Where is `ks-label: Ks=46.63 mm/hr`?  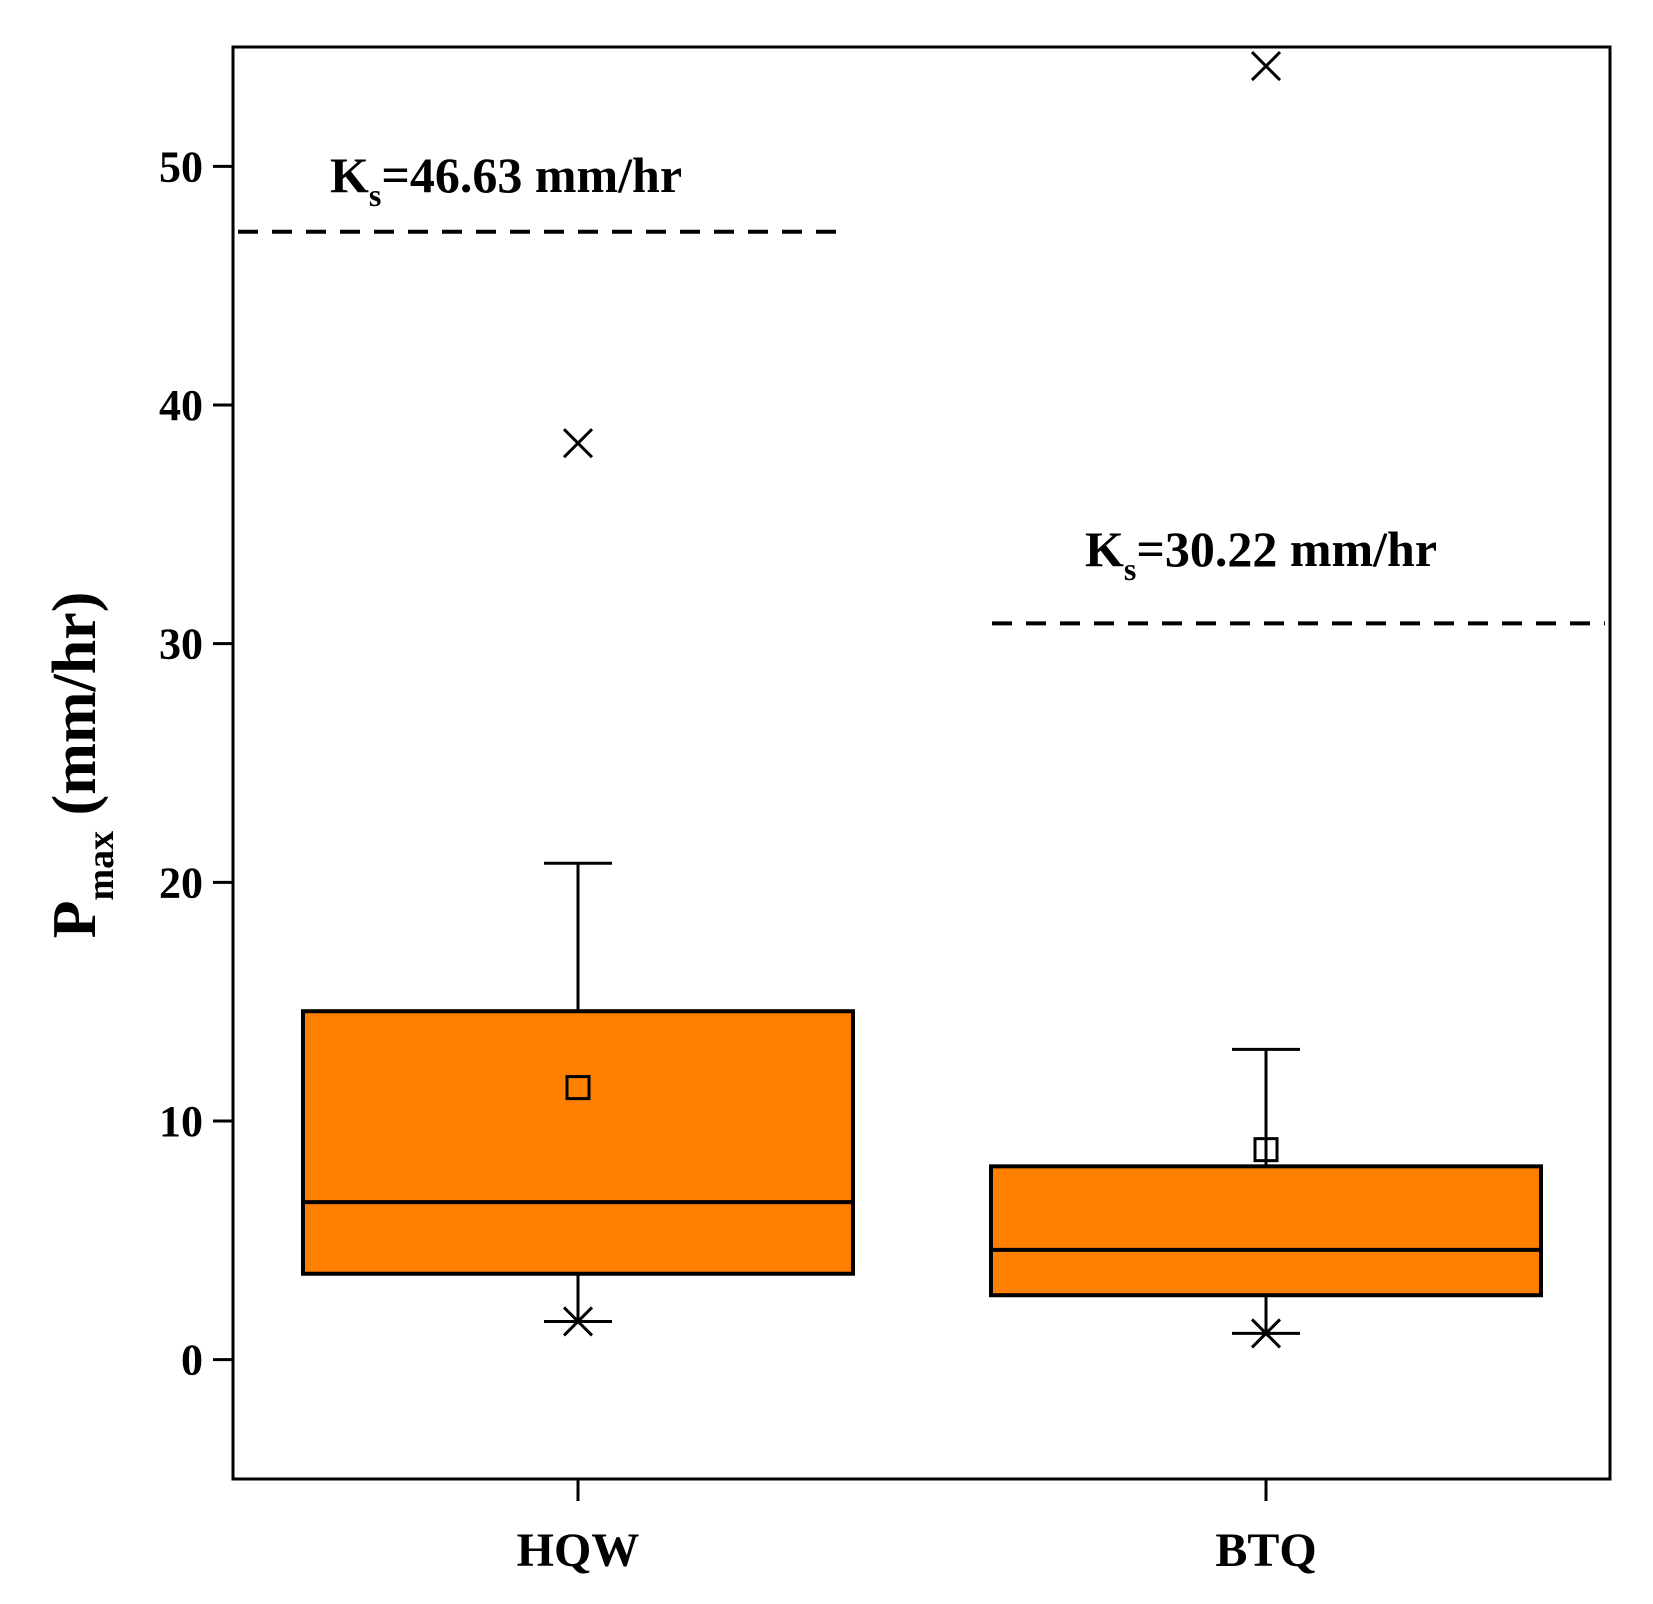
ks-label: Ks=46.63 mm/hr is located at coordinates (506, 180).